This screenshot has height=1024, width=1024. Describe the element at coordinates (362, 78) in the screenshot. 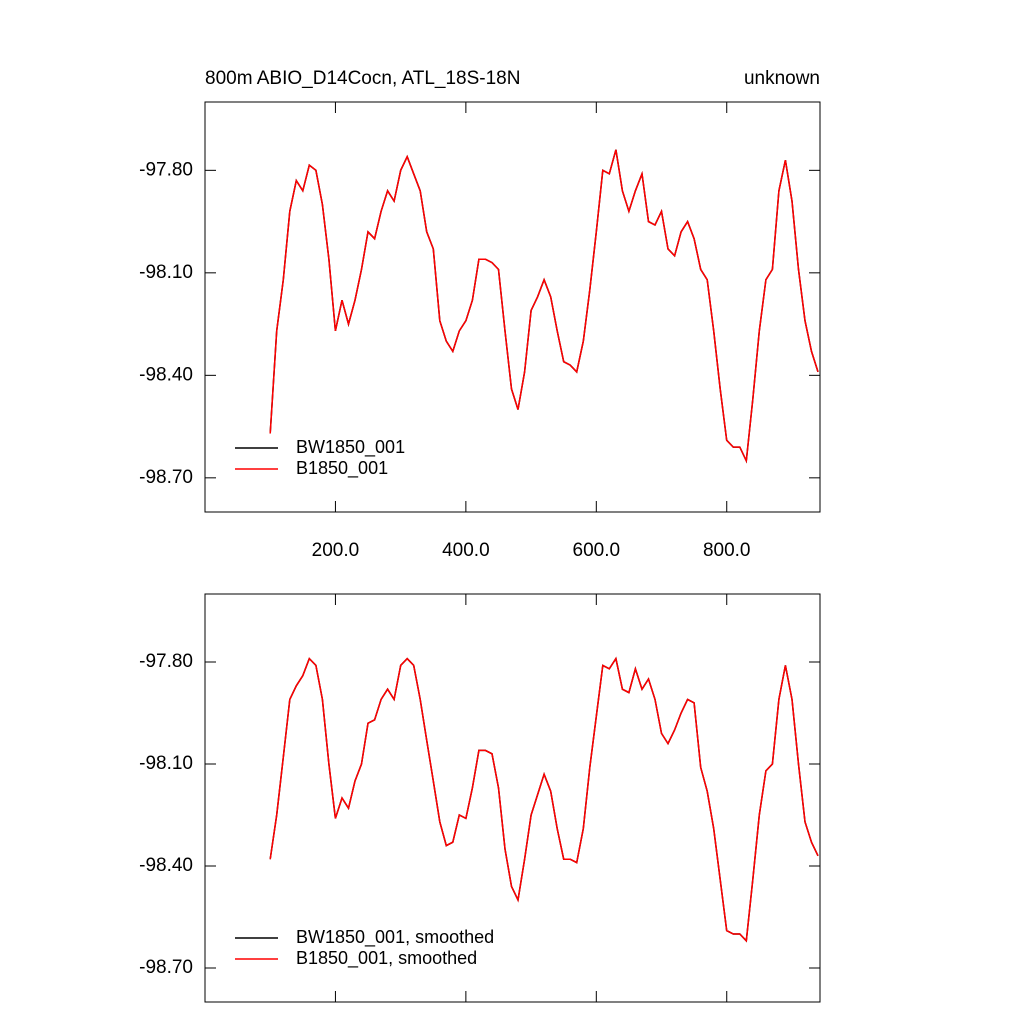

I see `chart-title: 800m ABIO_D14Cocn, ATL_18S-18N` at that location.